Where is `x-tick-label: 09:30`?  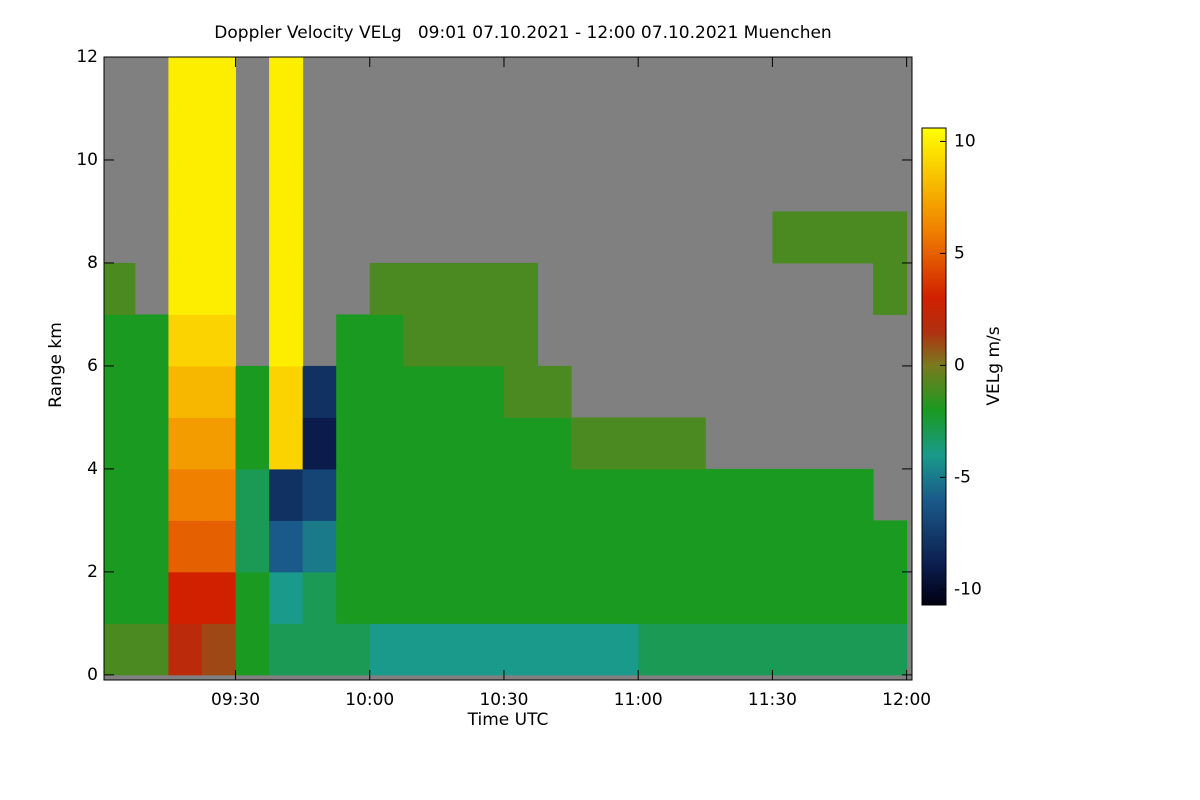 x-tick-label: 09:30 is located at coordinates (235, 700).